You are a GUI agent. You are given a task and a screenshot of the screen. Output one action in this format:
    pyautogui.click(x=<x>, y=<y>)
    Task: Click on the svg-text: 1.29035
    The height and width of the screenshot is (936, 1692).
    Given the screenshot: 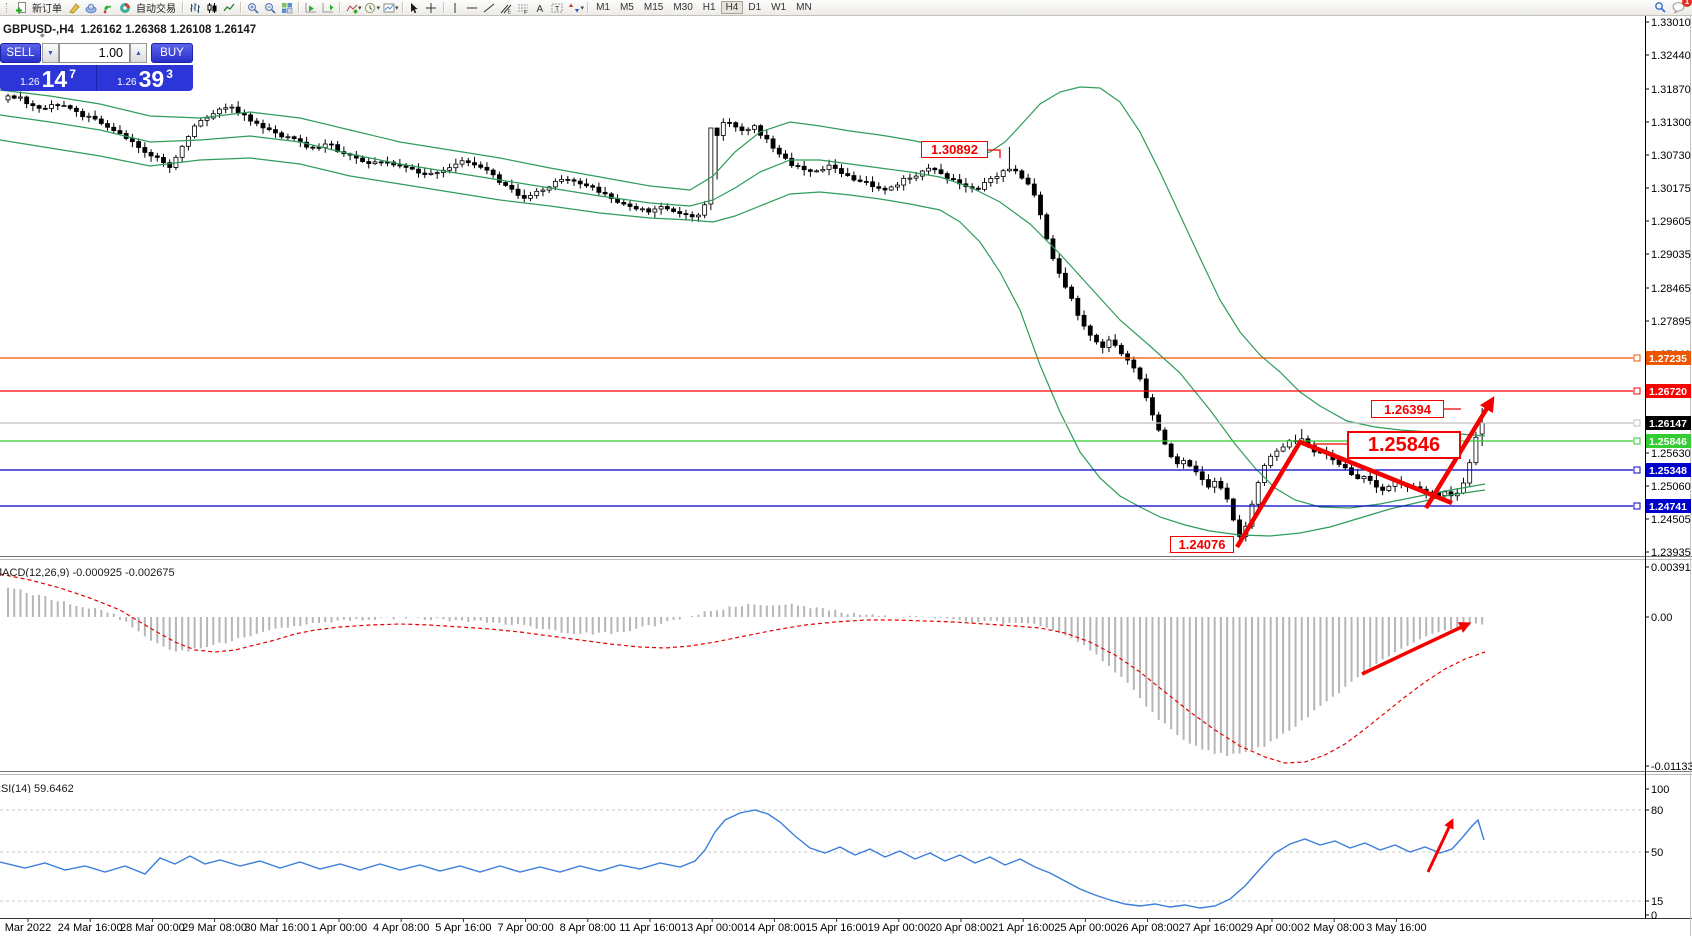 What is the action you would take?
    pyautogui.click(x=1671, y=255)
    